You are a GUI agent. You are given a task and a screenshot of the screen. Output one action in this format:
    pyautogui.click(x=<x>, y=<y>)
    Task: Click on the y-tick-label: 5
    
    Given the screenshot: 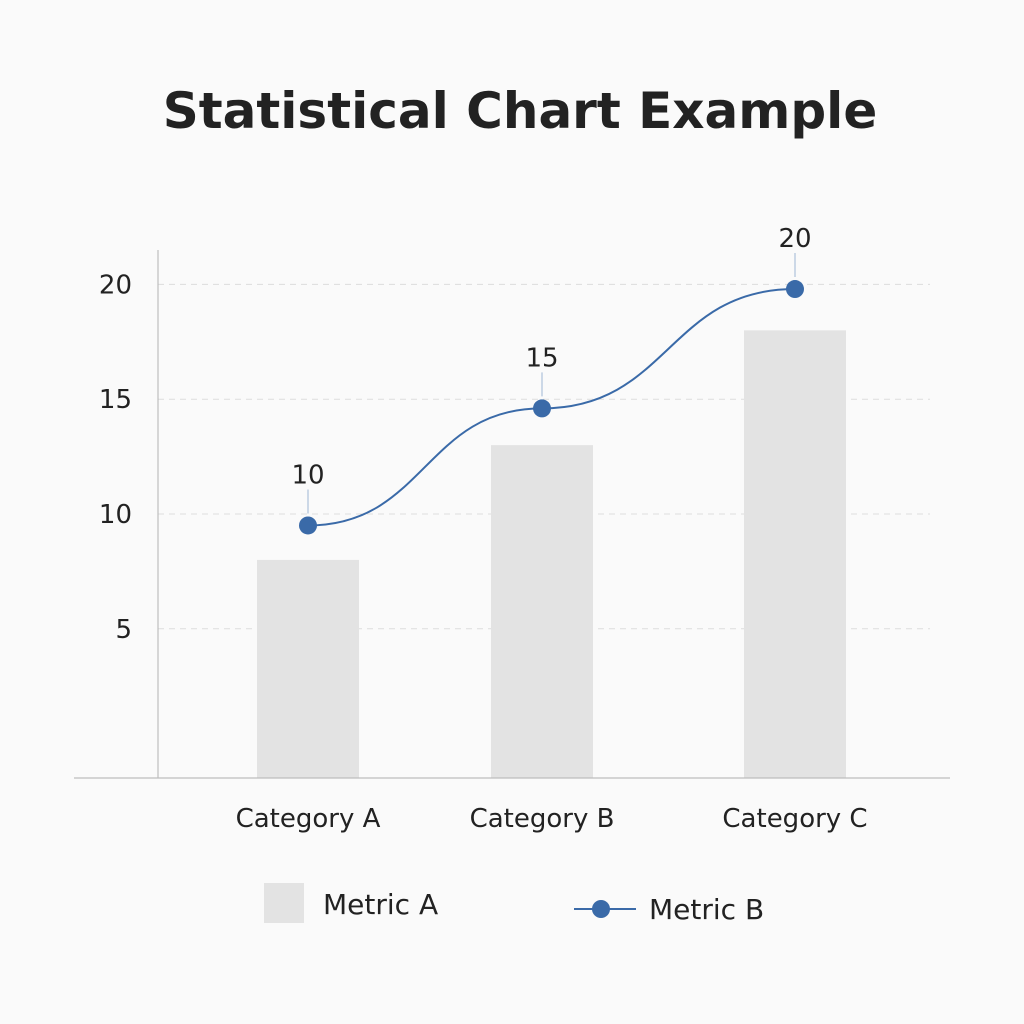 What is the action you would take?
    pyautogui.click(x=123, y=630)
    